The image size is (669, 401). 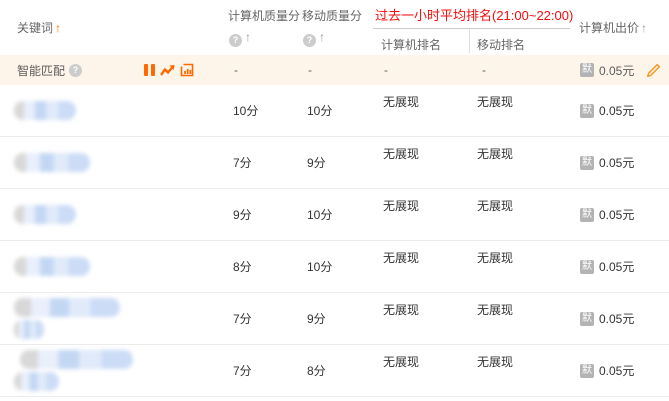 What do you see at coordinates (619, 27) in the screenshot?
I see `header-pc-bid: 计算机出价` at bounding box center [619, 27].